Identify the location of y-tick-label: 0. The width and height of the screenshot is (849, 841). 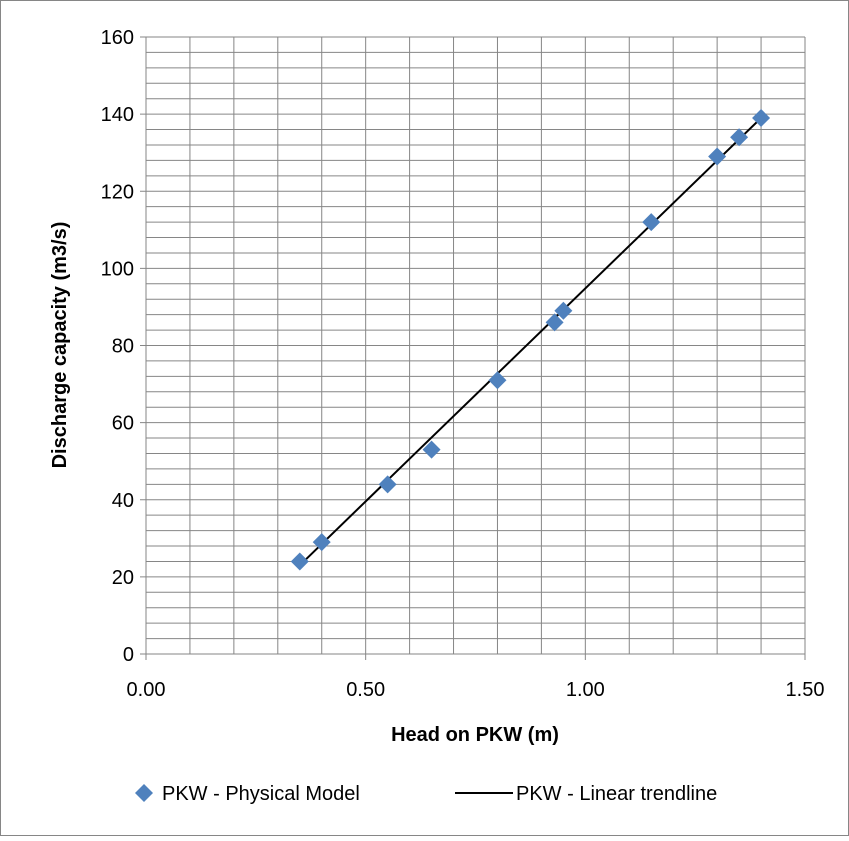
(128, 655).